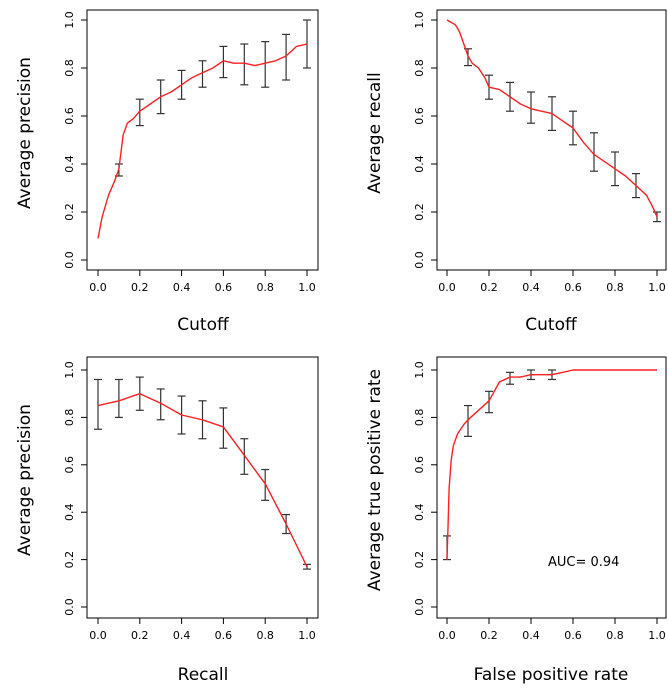  Describe the element at coordinates (203, 675) in the screenshot. I see `x-axis-title: Recall` at that location.